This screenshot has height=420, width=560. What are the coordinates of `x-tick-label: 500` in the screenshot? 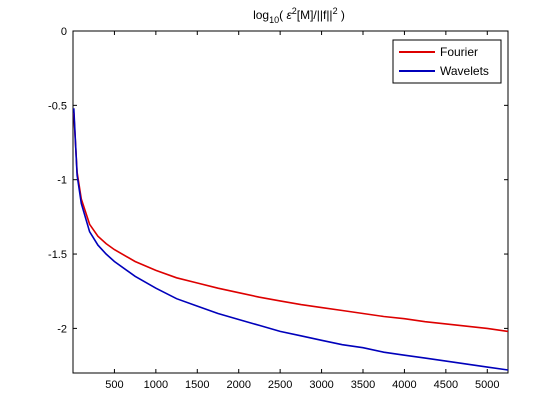 It's located at (114, 385).